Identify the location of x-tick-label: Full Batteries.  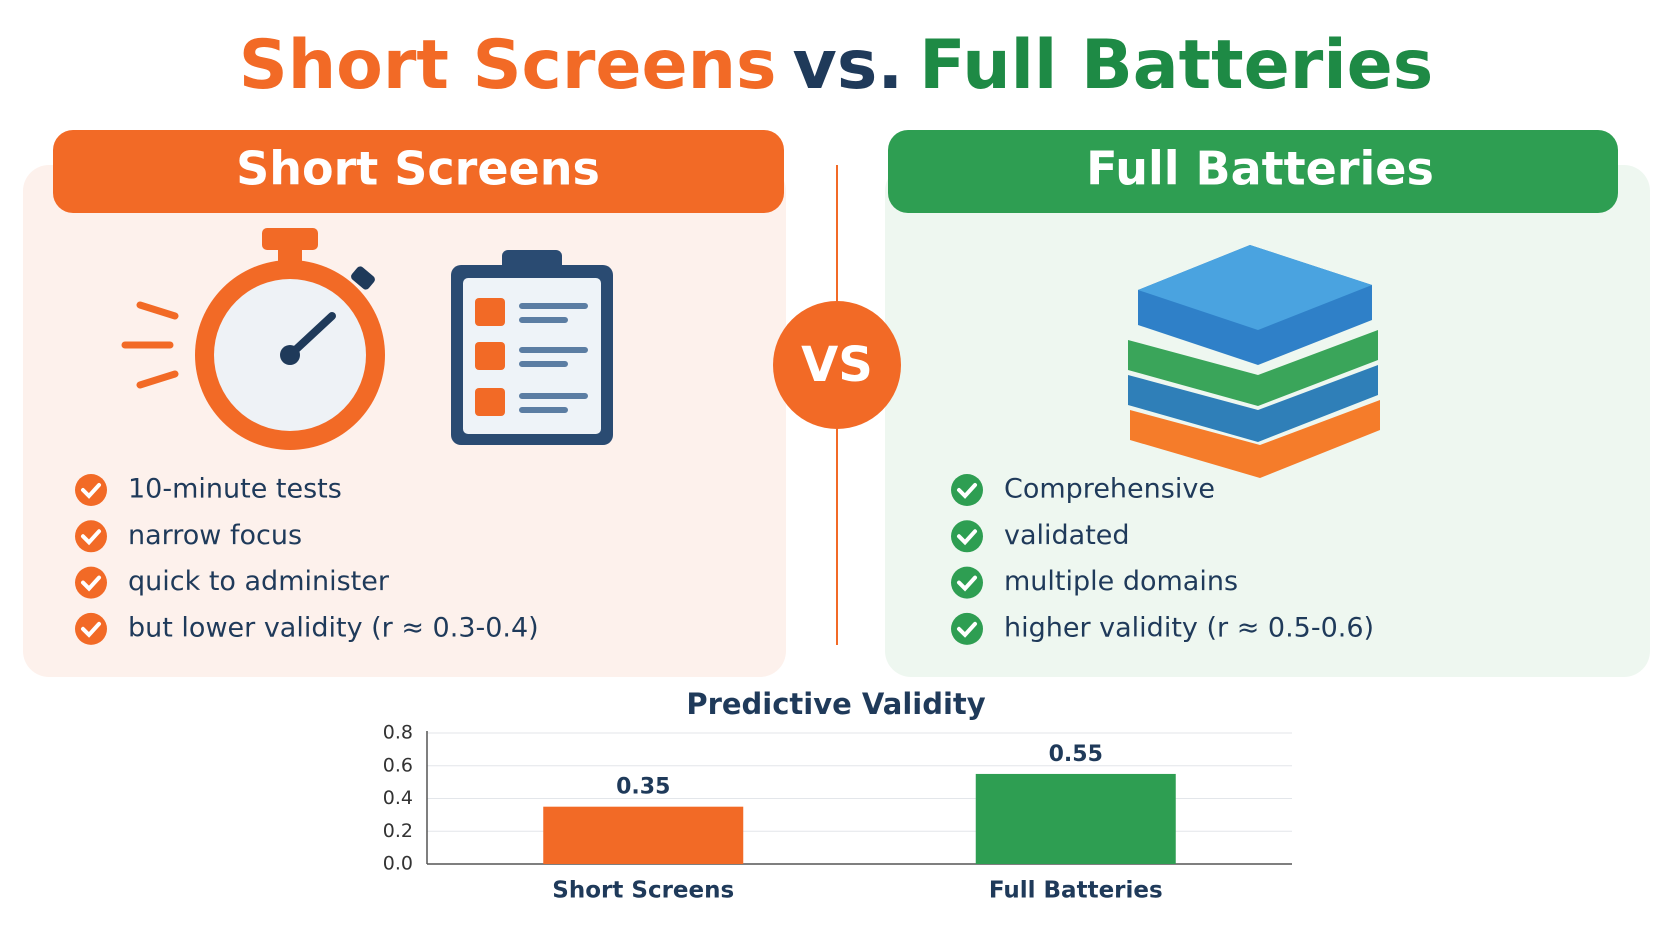
(1076, 891).